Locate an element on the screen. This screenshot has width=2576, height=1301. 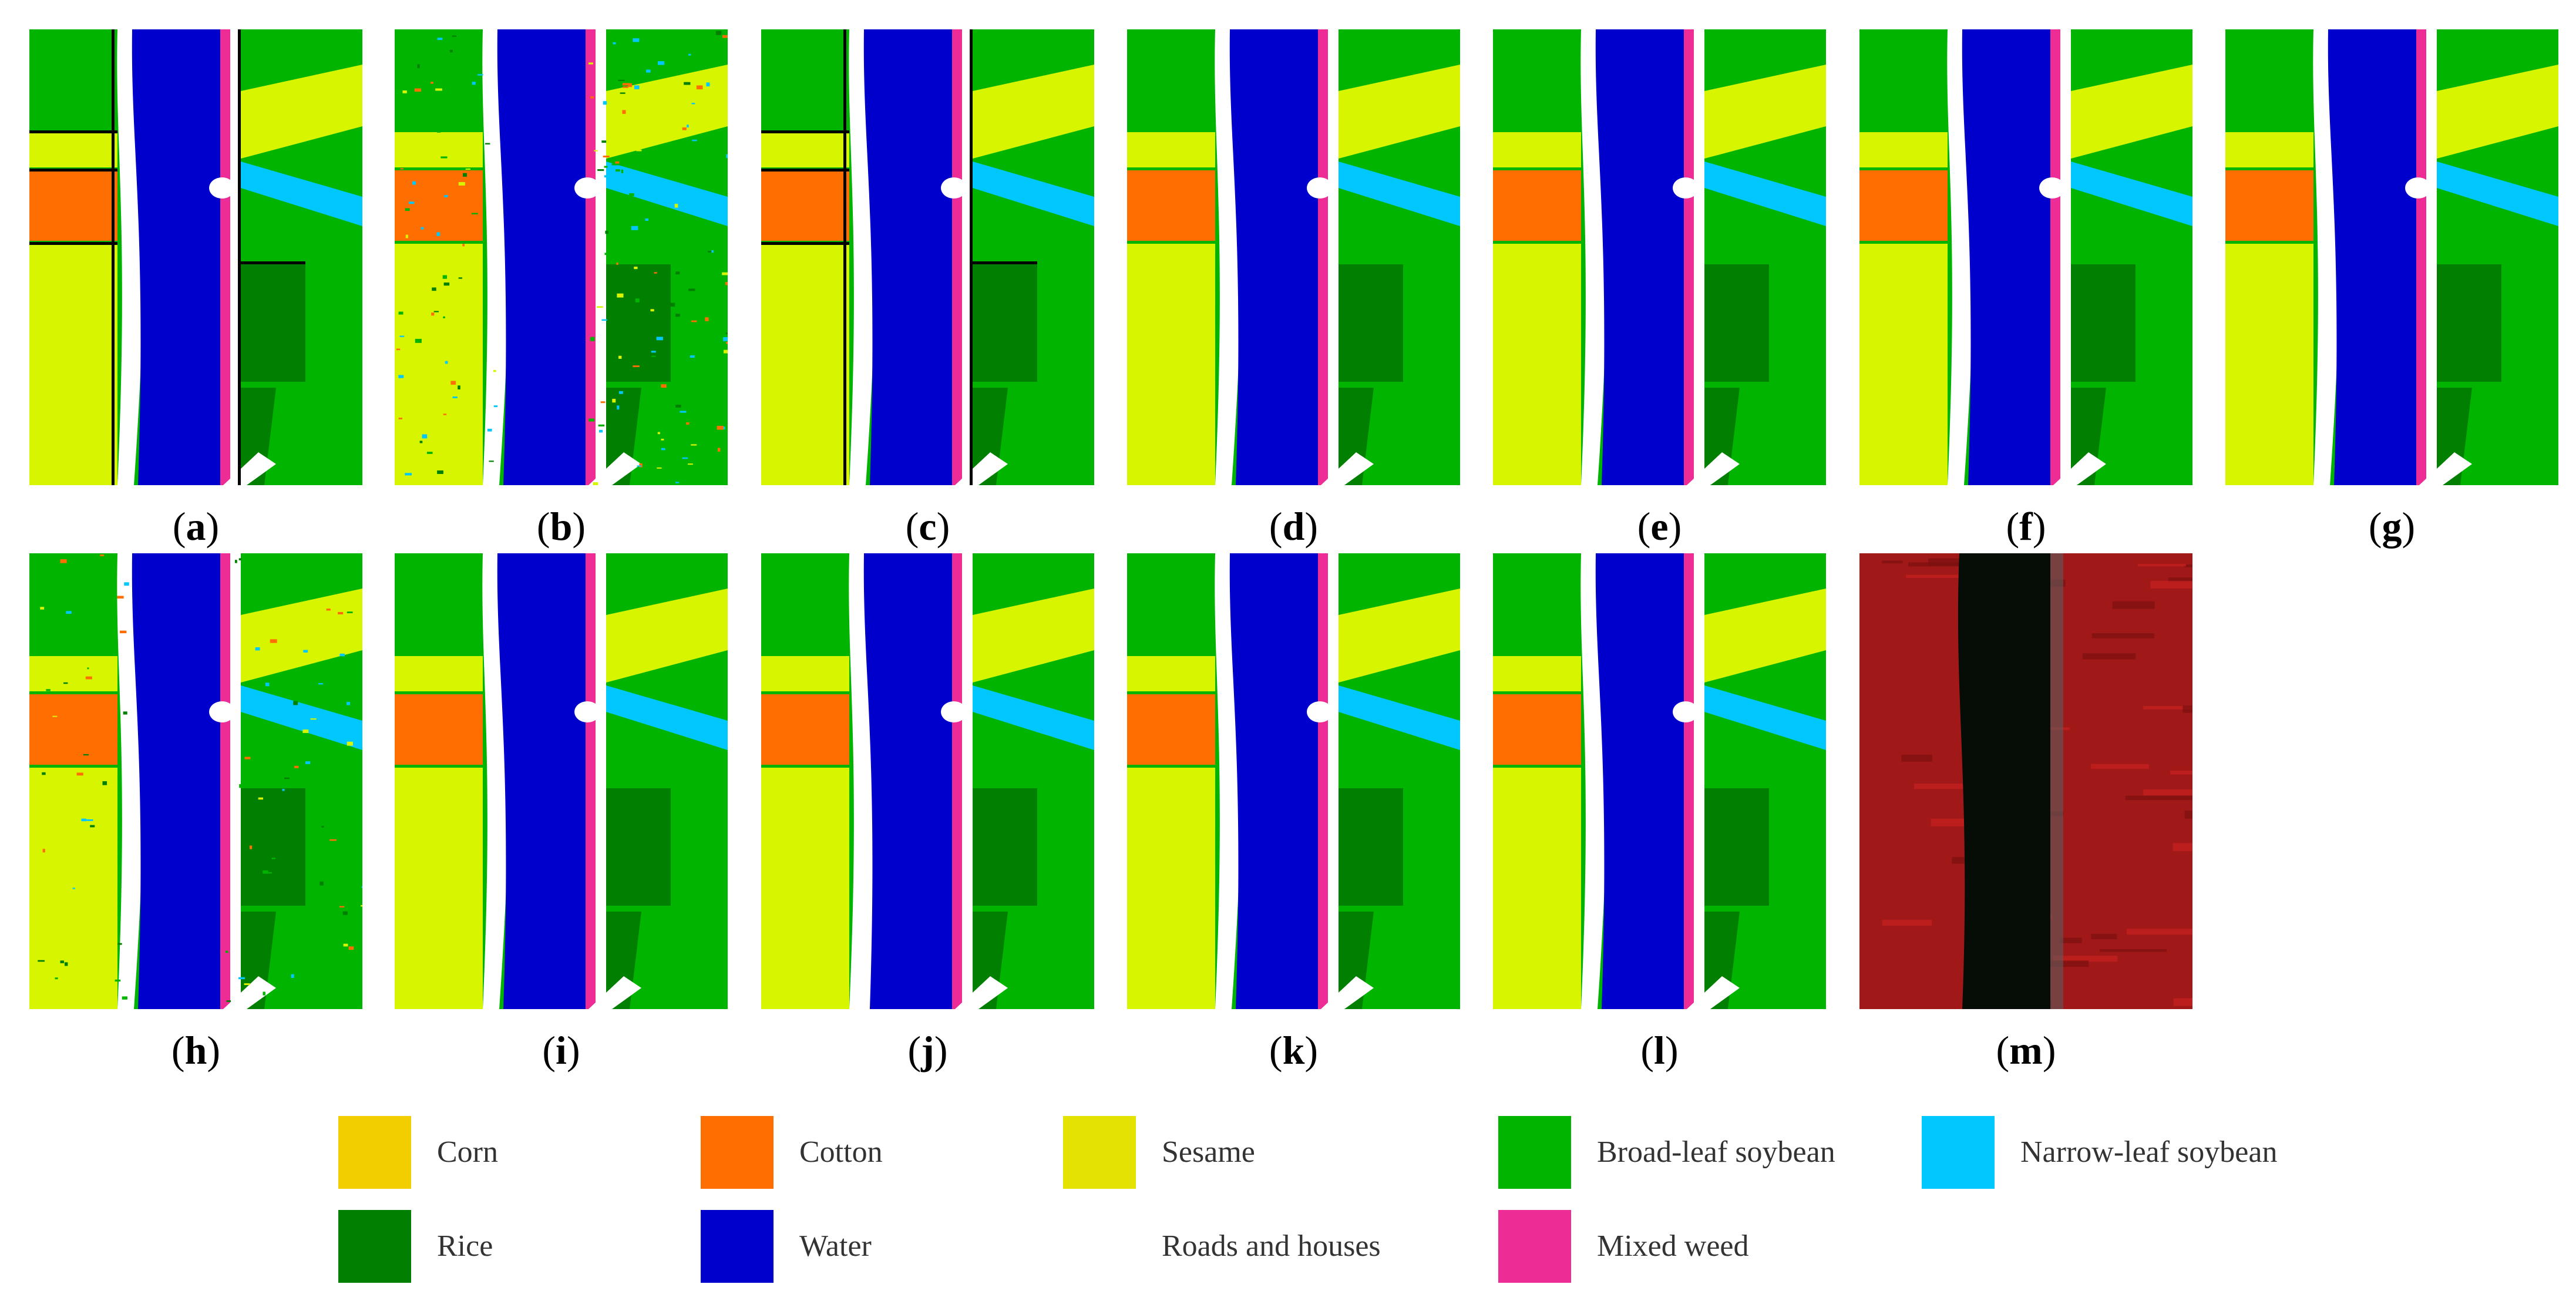
panel-label: h is located at coordinates (195, 1050).